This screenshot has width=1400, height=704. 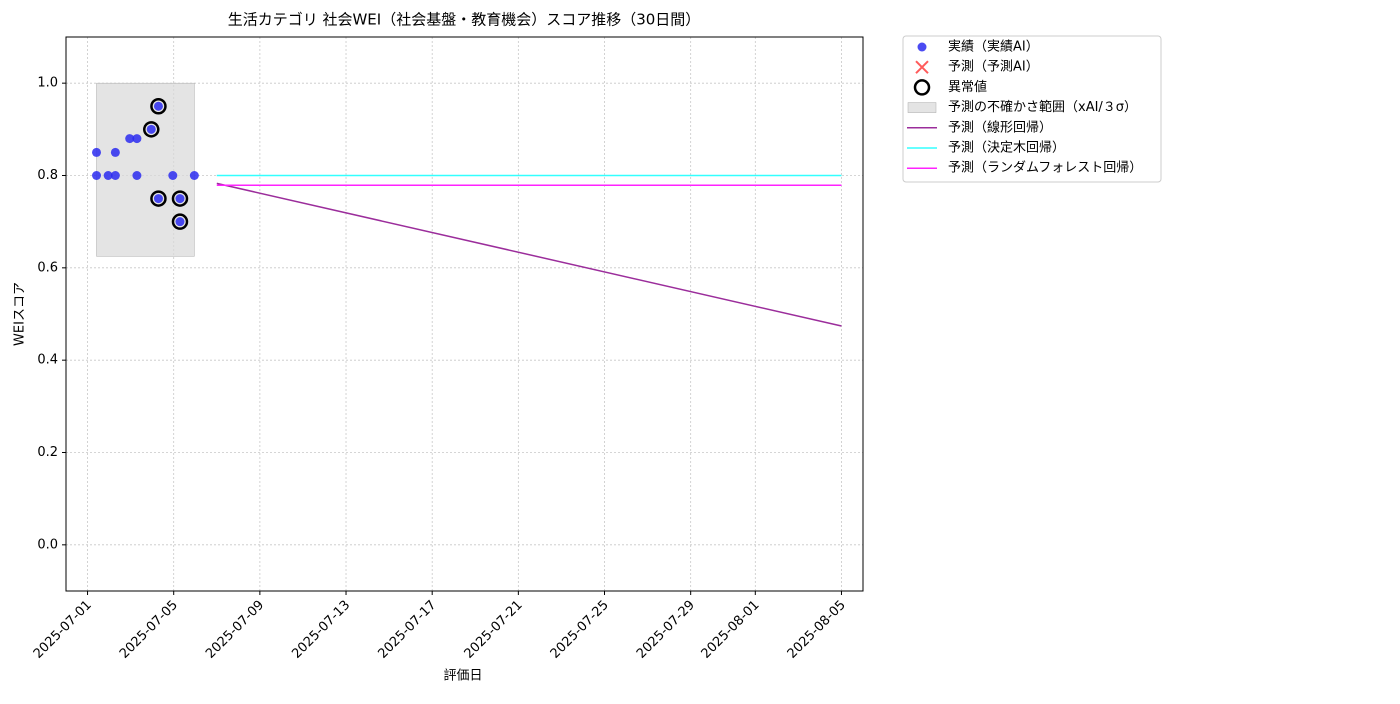 What do you see at coordinates (63, 630) in the screenshot?
I see `x-tick-label: 2025-07-01` at bounding box center [63, 630].